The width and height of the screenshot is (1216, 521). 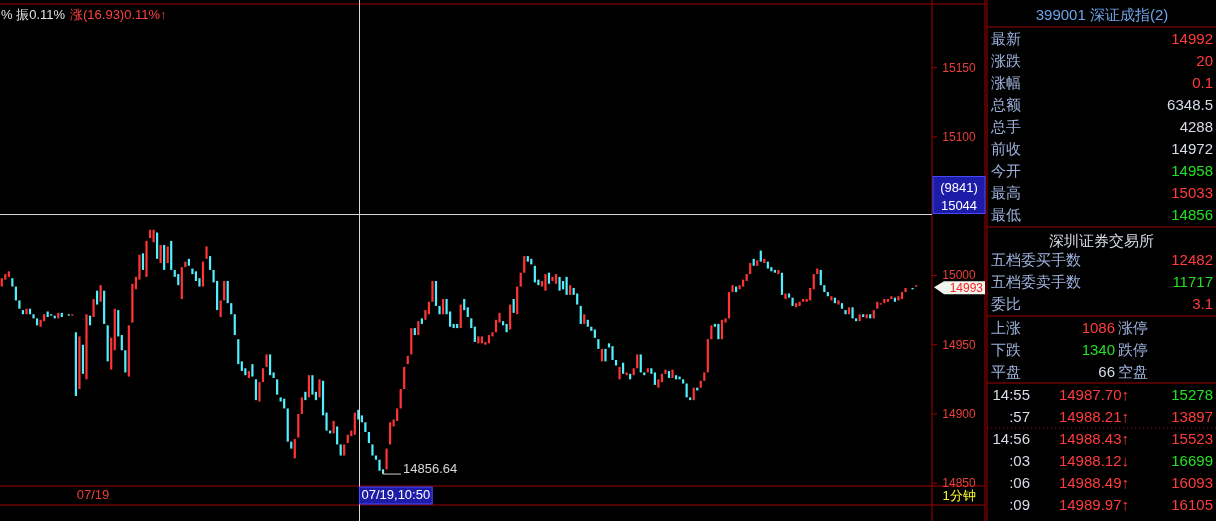 What do you see at coordinates (1192, 438) in the screenshot?
I see `text: 15523` at bounding box center [1192, 438].